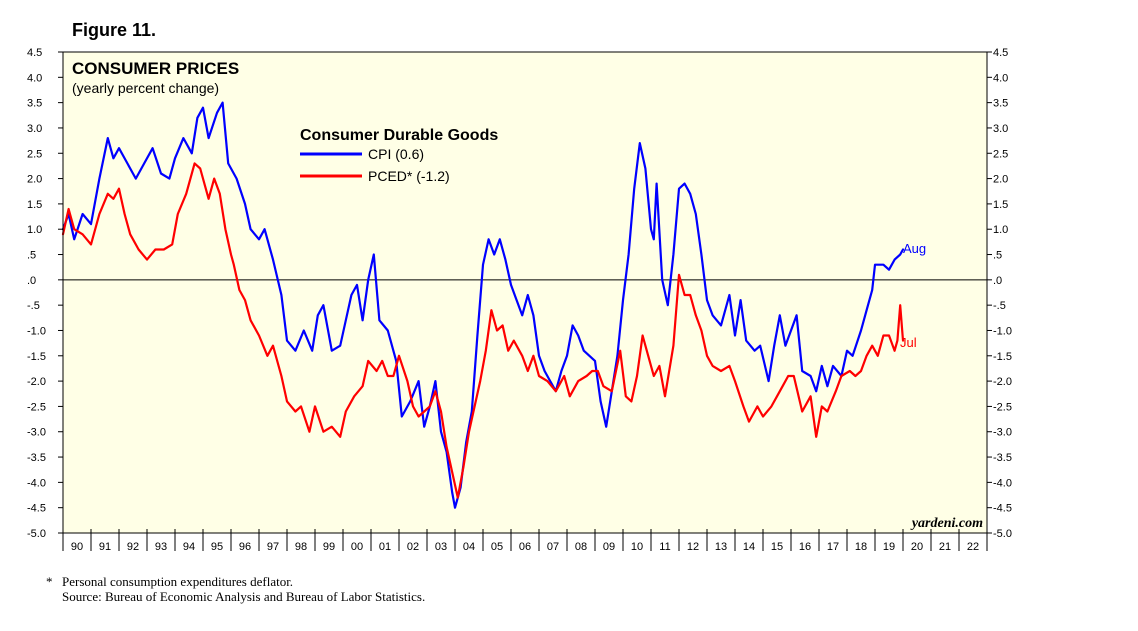  Describe the element at coordinates (997, 281) in the screenshot. I see `y-tick-label-right: .0` at that location.